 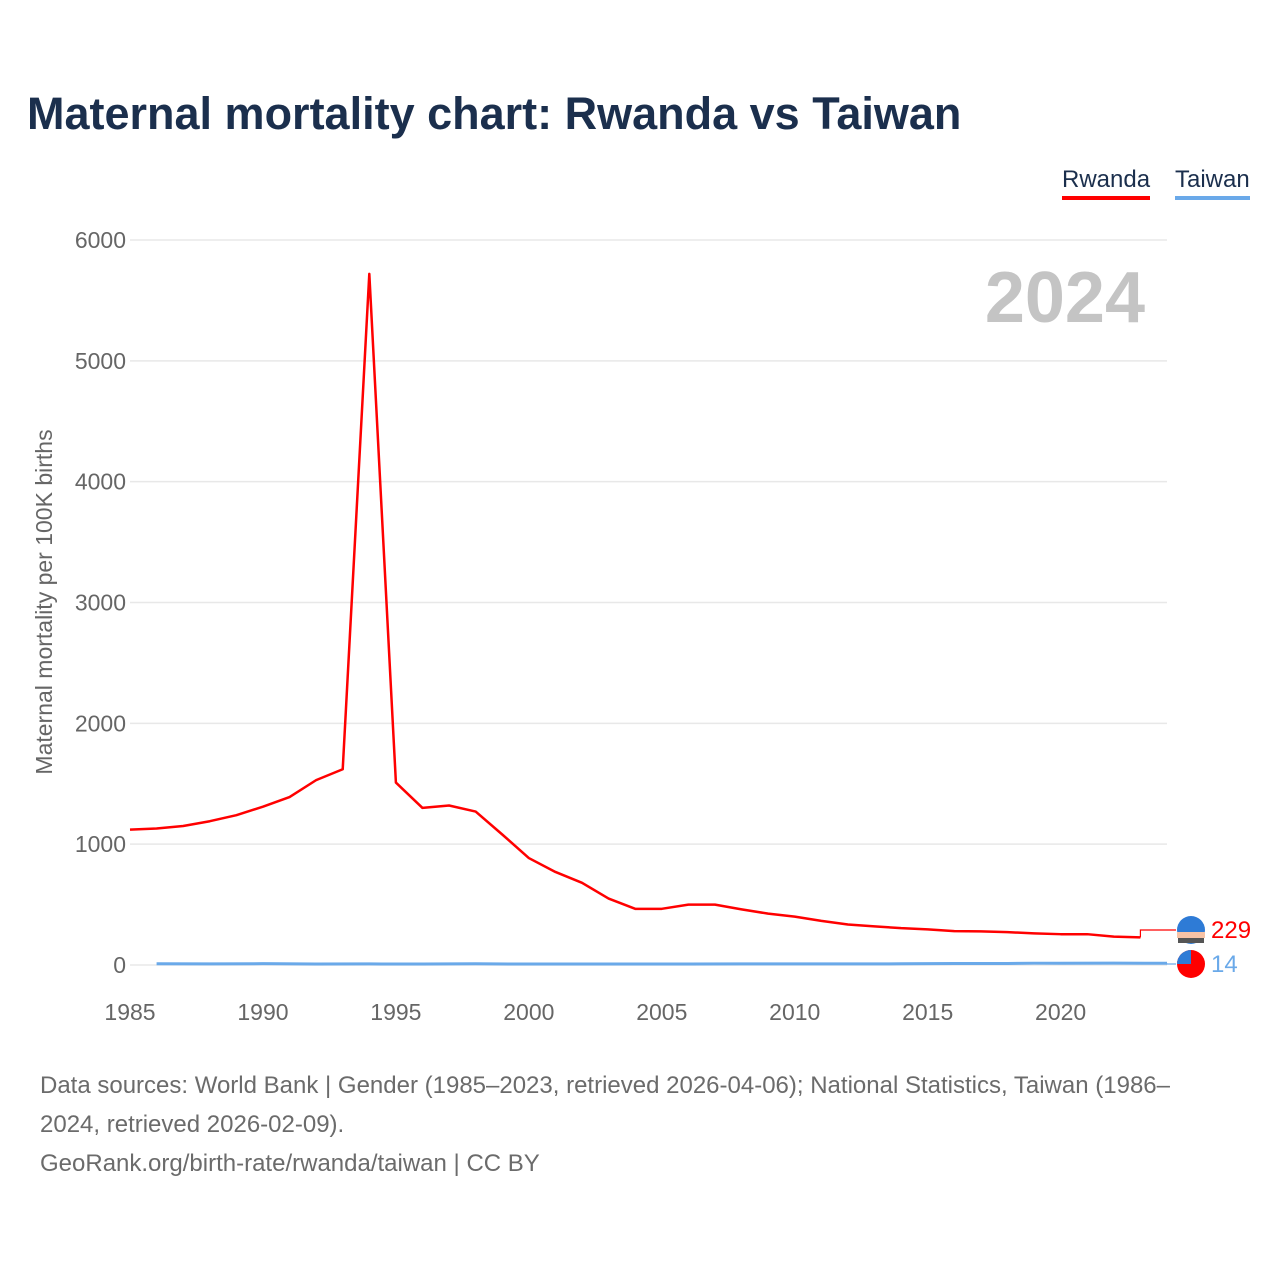 What do you see at coordinates (100, 361) in the screenshot?
I see `y-tick-label: 5000` at bounding box center [100, 361].